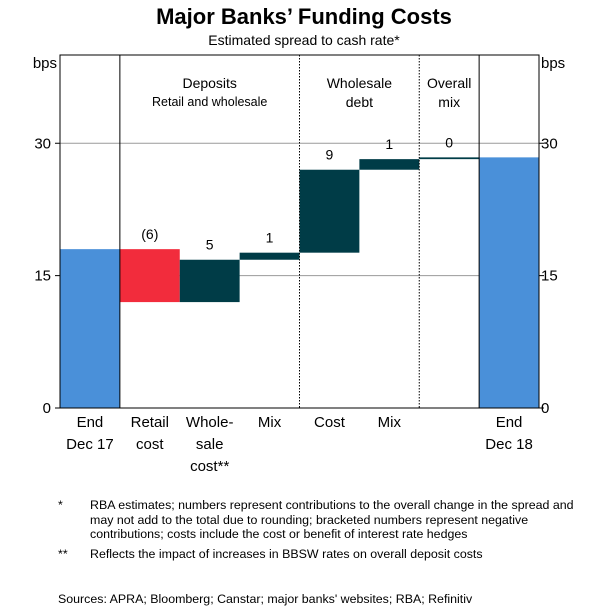 The image size is (608, 612). What do you see at coordinates (359, 102) in the screenshot?
I see `panel-title: debt` at bounding box center [359, 102].